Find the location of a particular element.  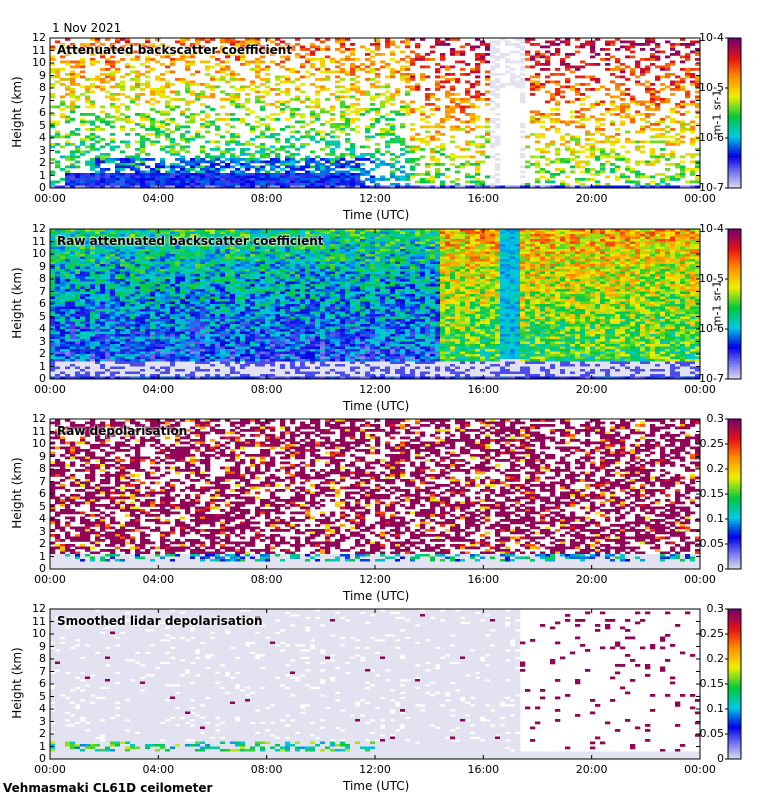

colorbar-tick-label: 0.05 is located at coordinates (696, 733).